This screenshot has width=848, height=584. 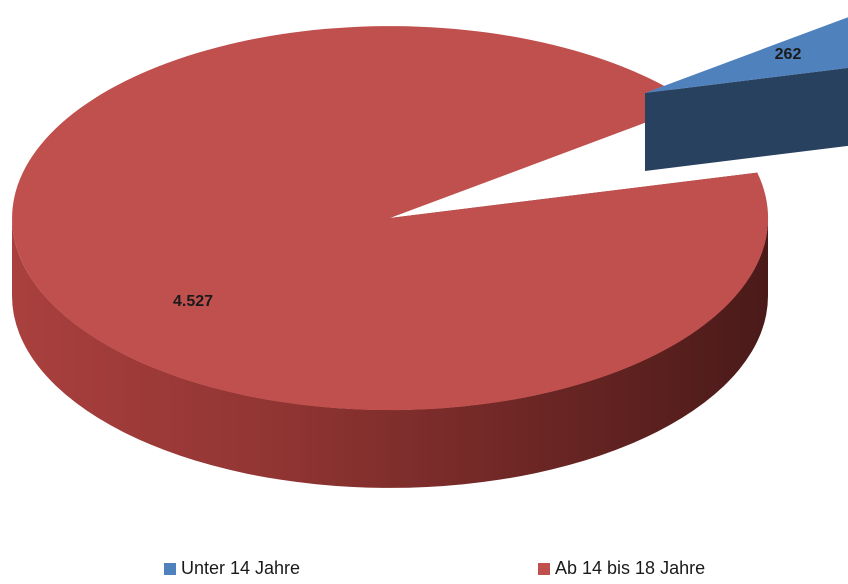 What do you see at coordinates (424, 571) in the screenshot?
I see `legend: Unter 14 Jahre Ab 14 bis 18 Jahre` at bounding box center [424, 571].